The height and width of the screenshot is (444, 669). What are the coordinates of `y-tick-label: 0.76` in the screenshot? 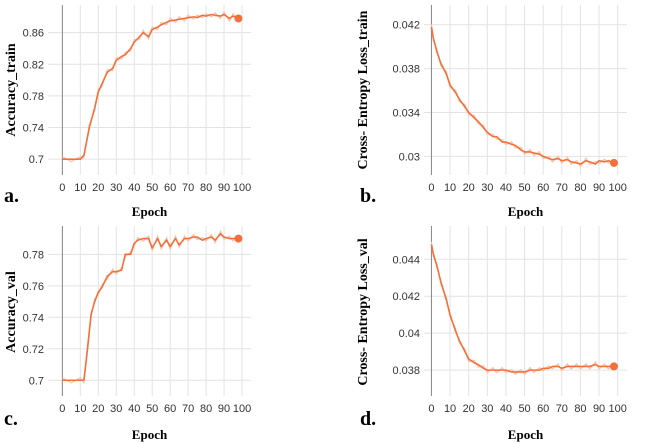 It's located at (33, 287).